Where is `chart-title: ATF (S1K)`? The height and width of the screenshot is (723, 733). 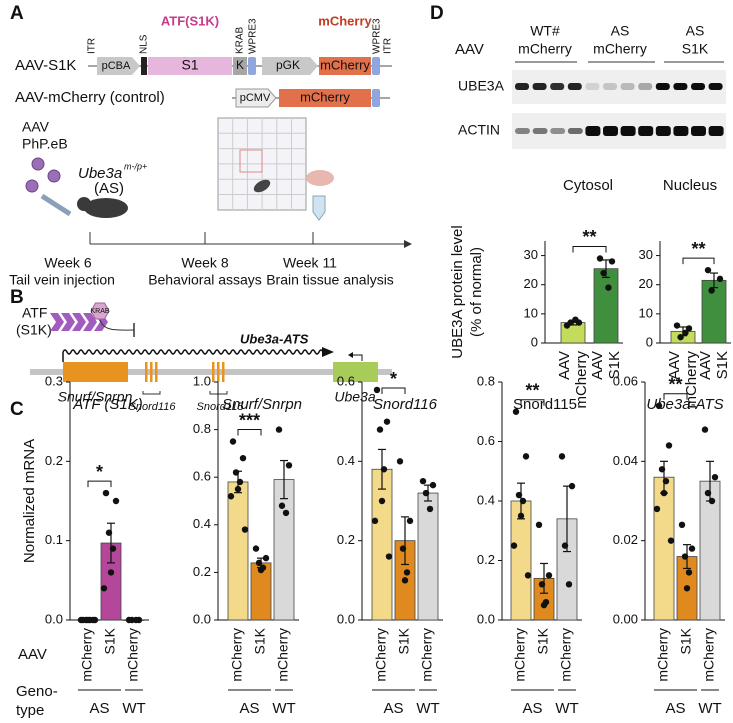
chart-title: ATF (S1K) is located at coordinates (107, 404).